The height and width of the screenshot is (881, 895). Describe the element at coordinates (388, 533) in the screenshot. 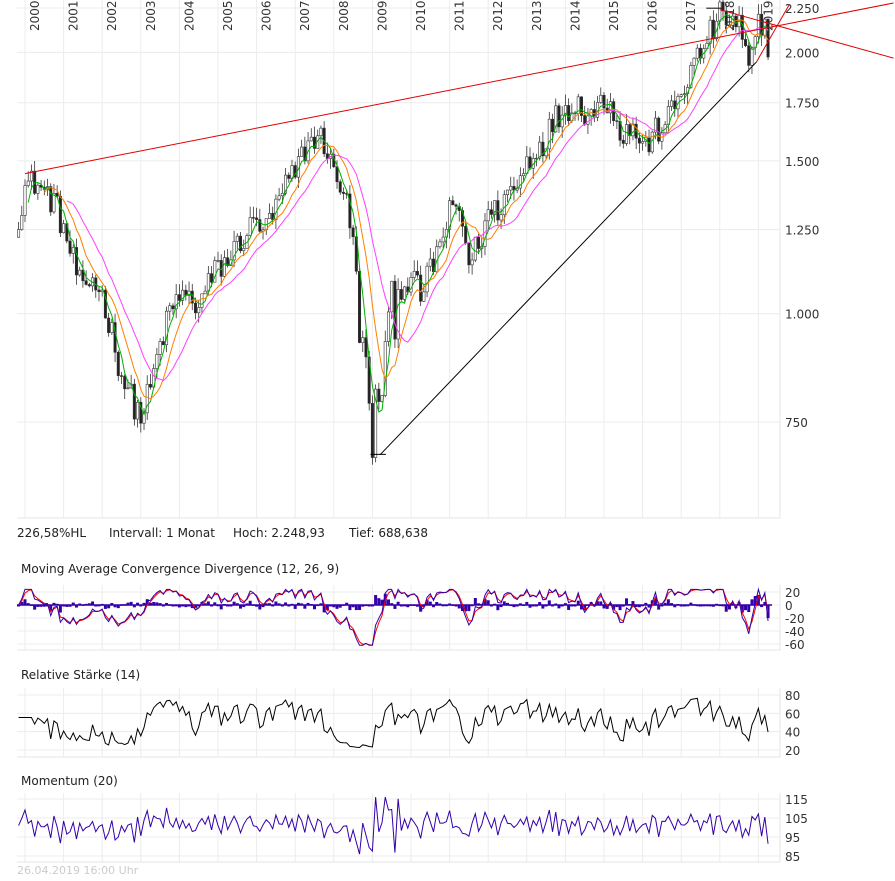

I see `info-low: Tief: 688,638` at that location.